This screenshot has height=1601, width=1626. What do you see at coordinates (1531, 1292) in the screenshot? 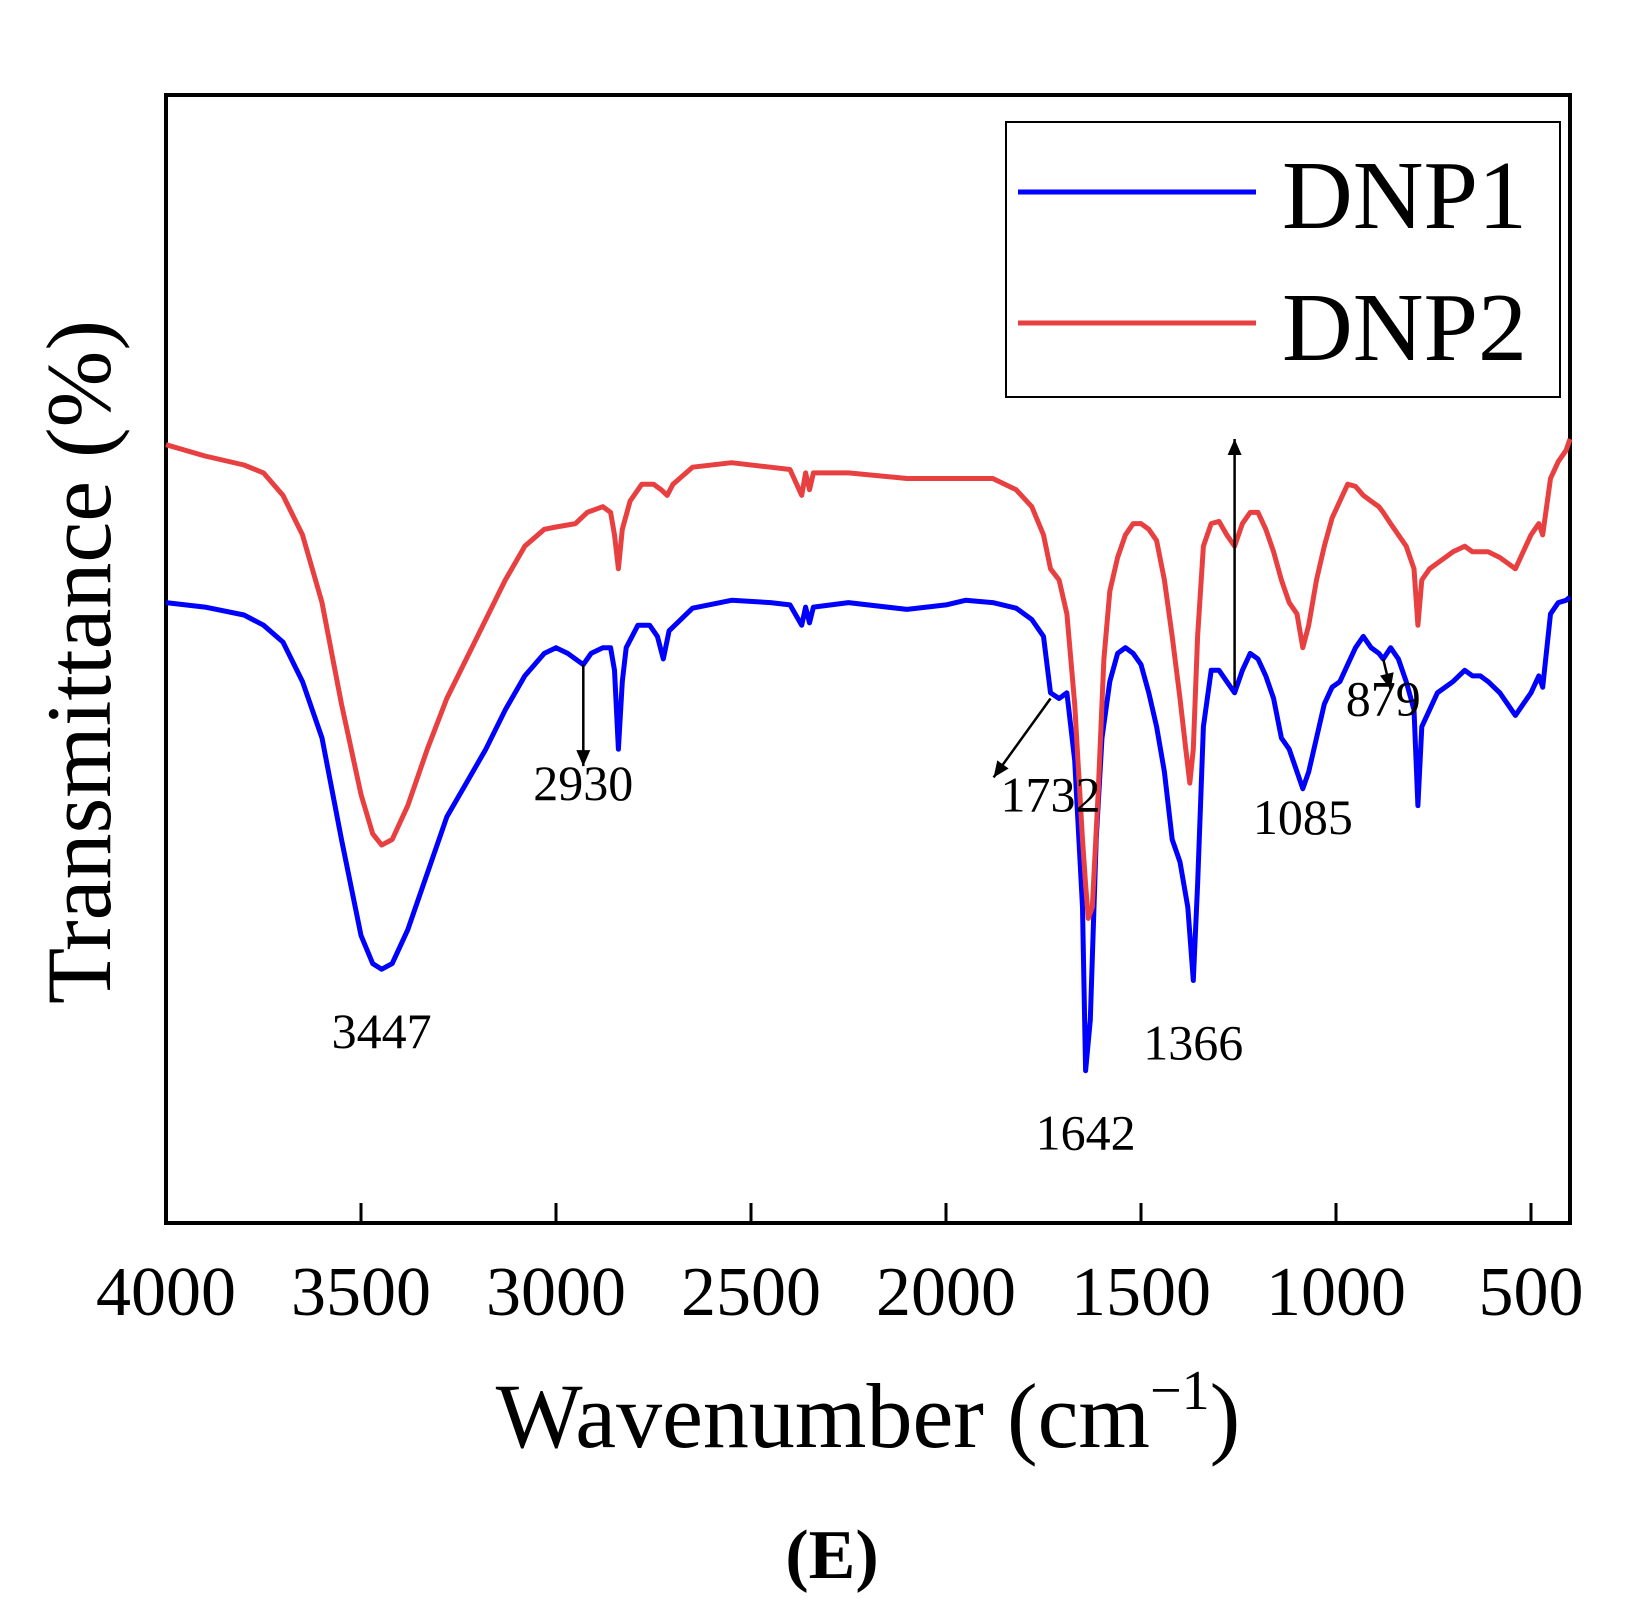
I see `x-tick-label-500: 500` at bounding box center [1531, 1292].